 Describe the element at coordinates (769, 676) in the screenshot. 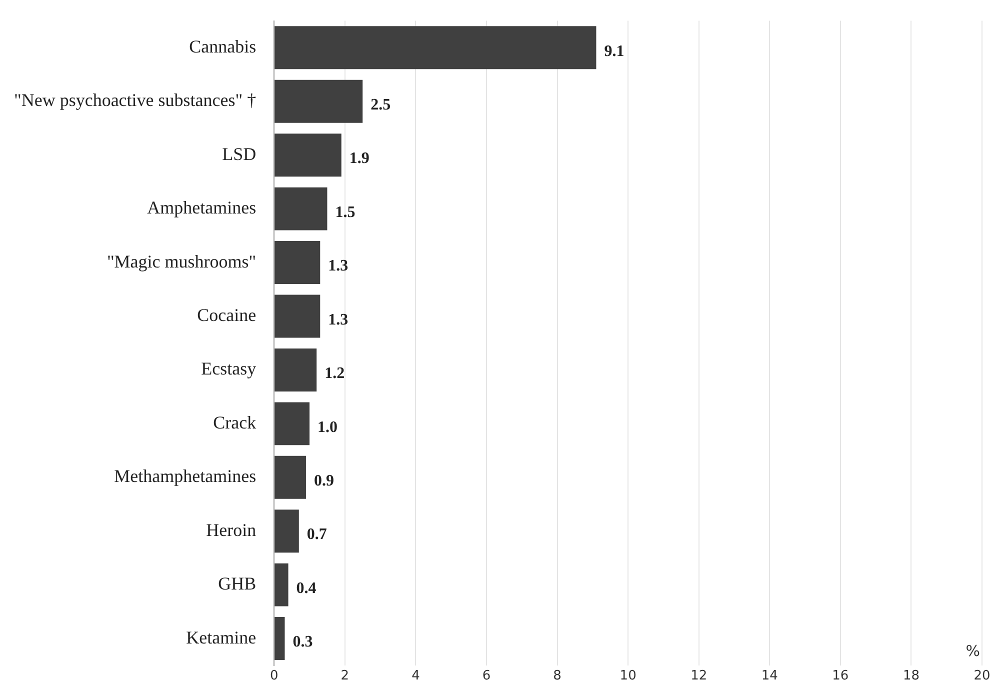

I see `x-tick-label: 14` at that location.